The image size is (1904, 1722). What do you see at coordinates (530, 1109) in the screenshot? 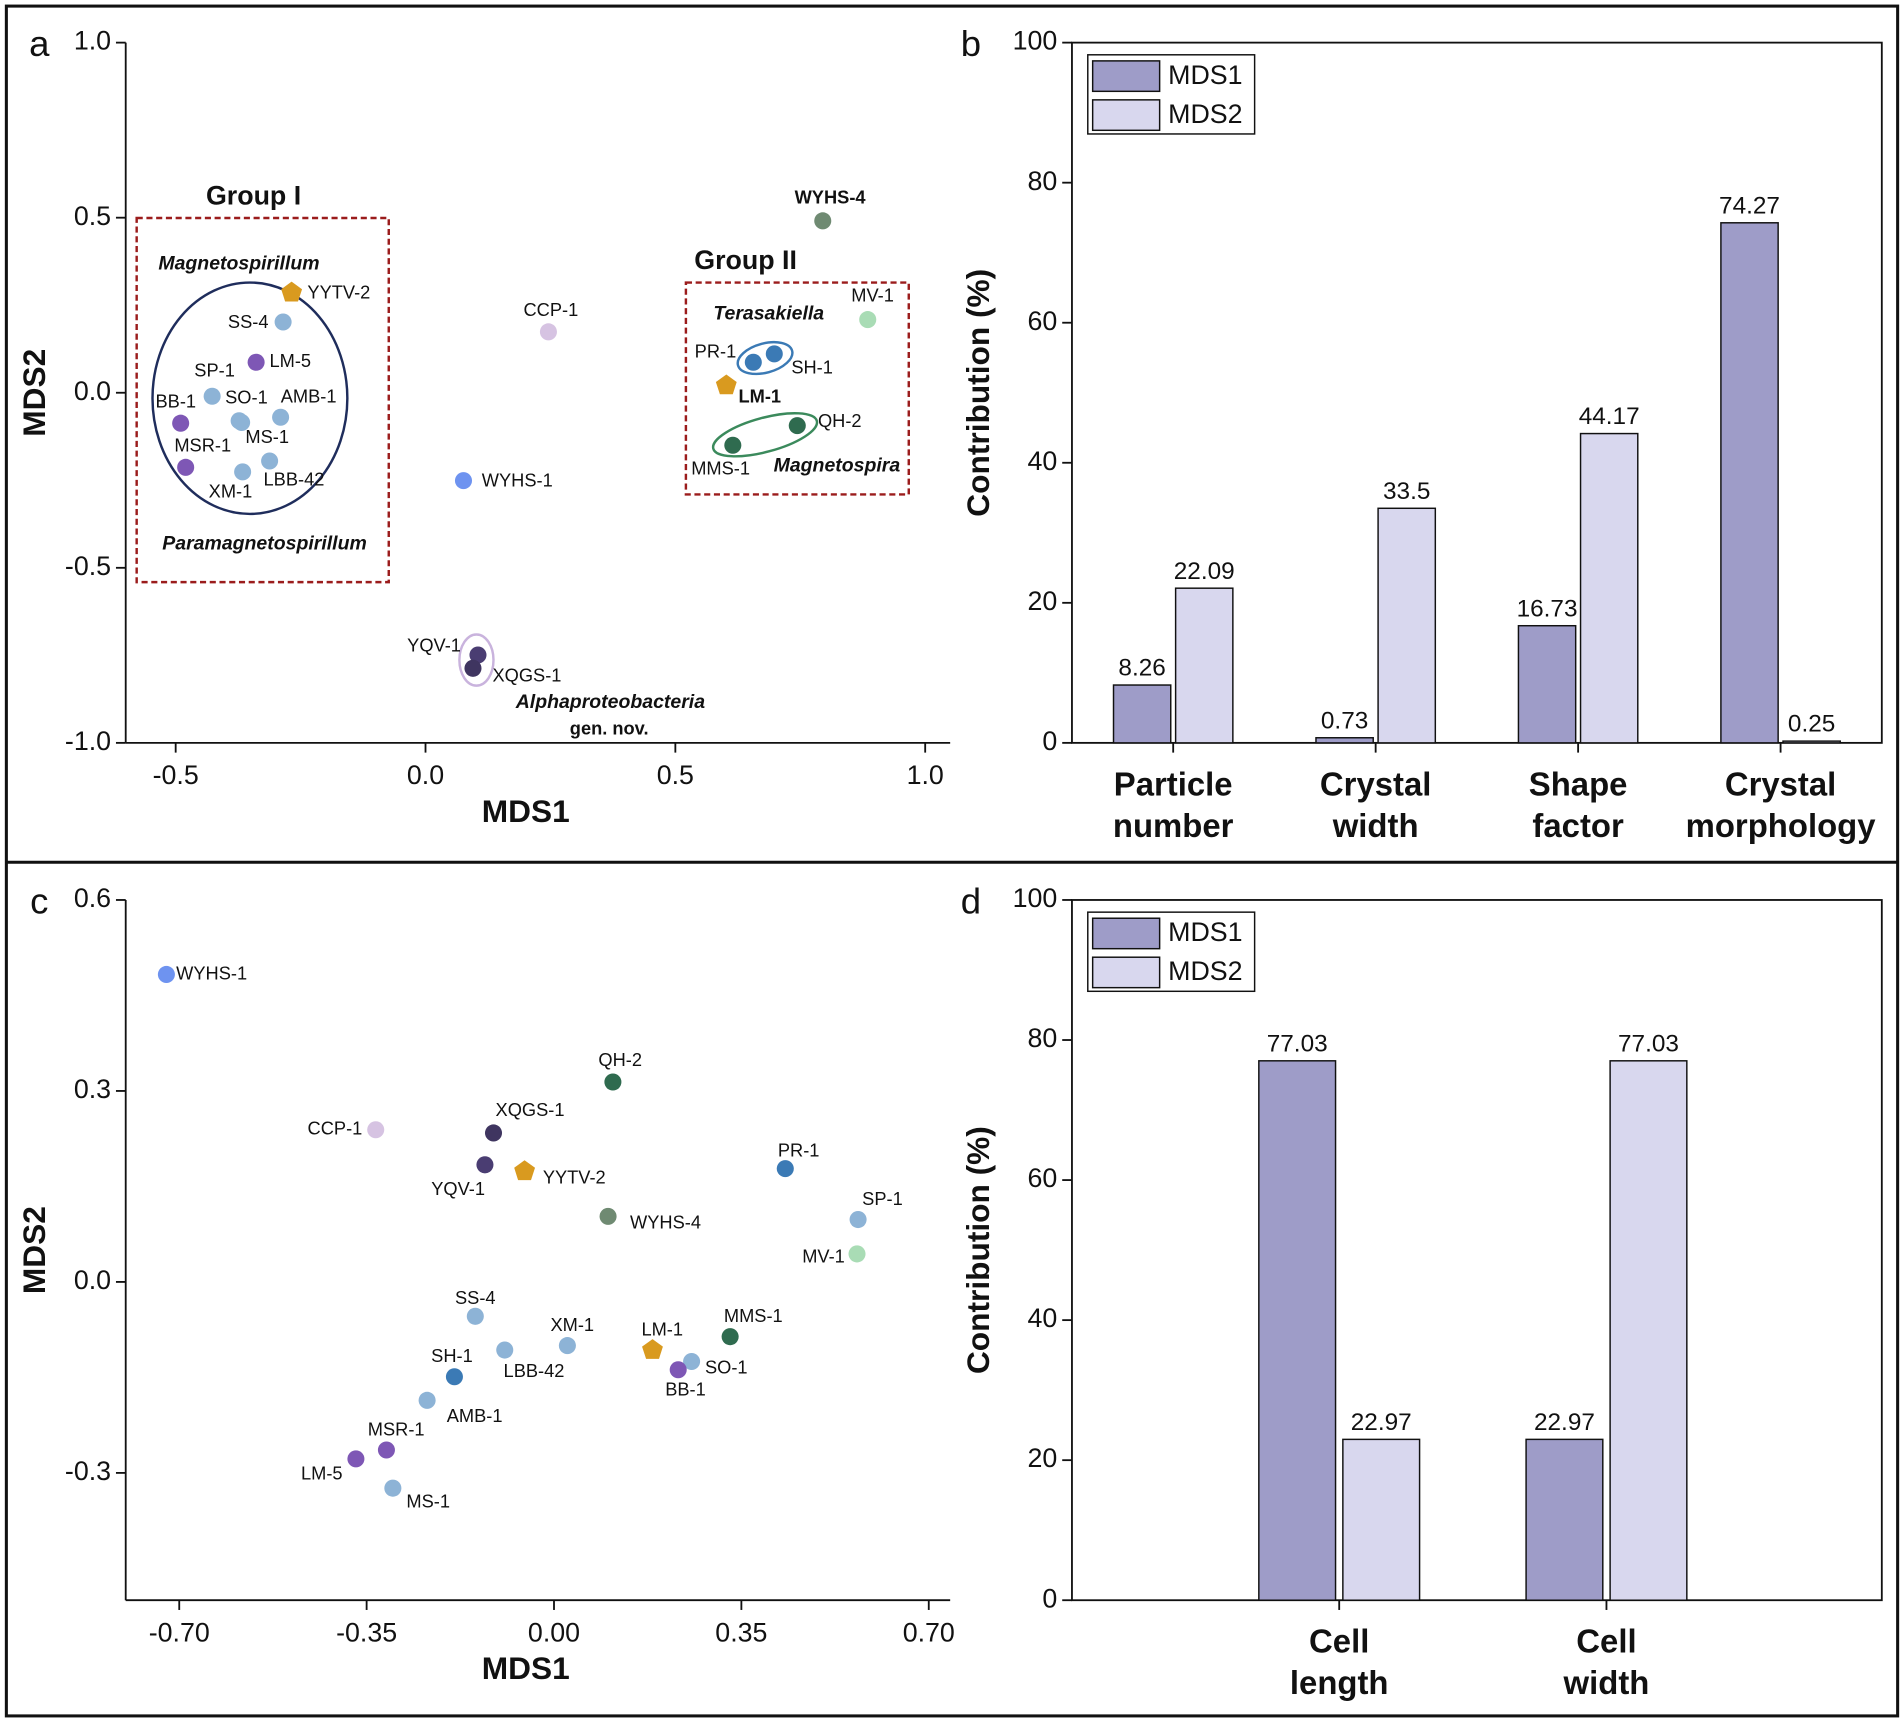
I see `point-label: XQGS-1` at bounding box center [530, 1109].